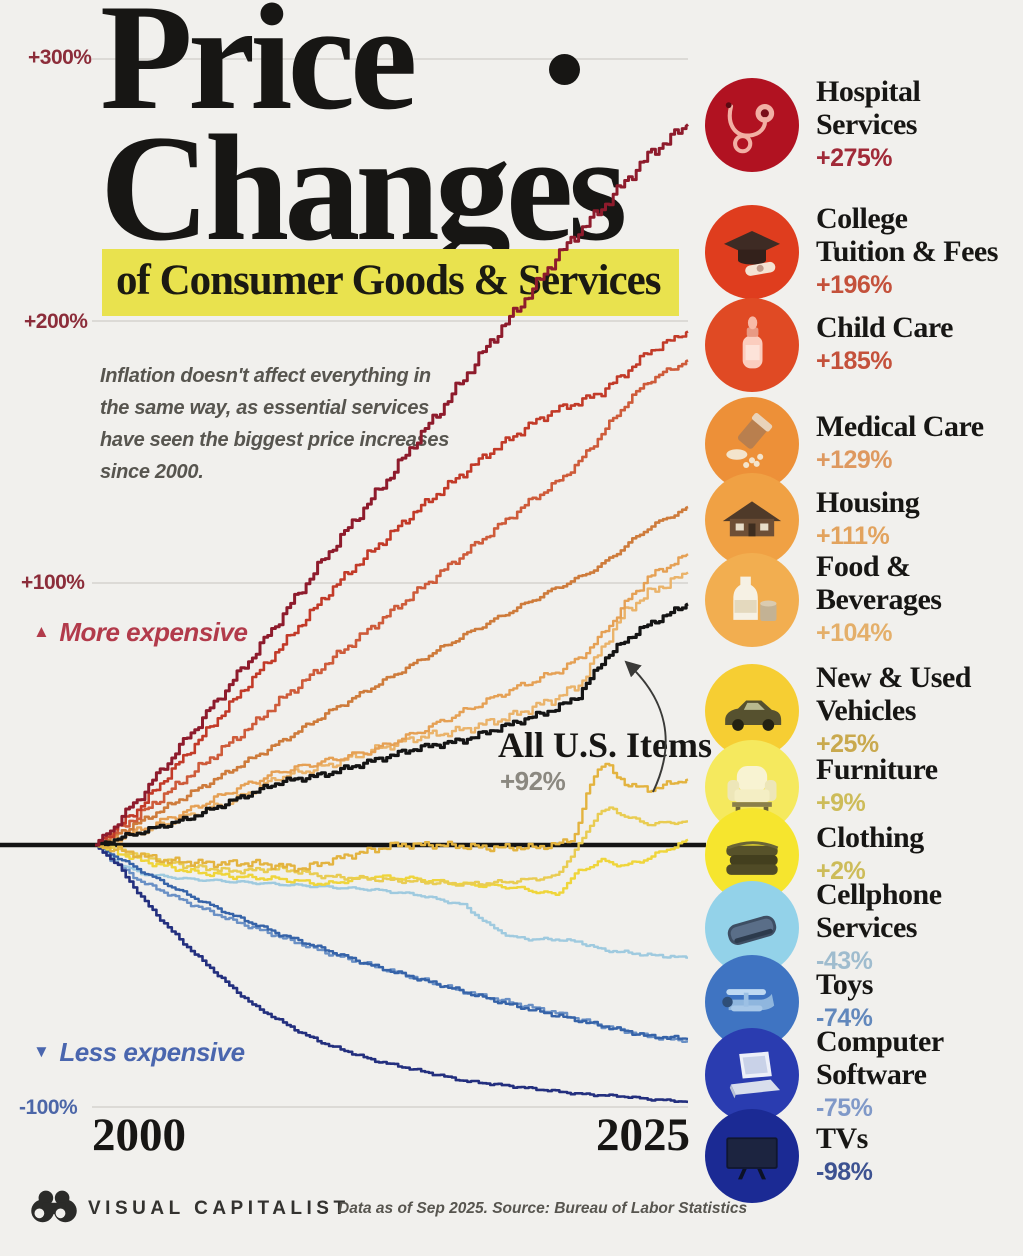 Image resolution: width=1023 pixels, height=1256 pixels. I want to click on legend-label-cellphone-services: Cellphone, so click(879, 894).